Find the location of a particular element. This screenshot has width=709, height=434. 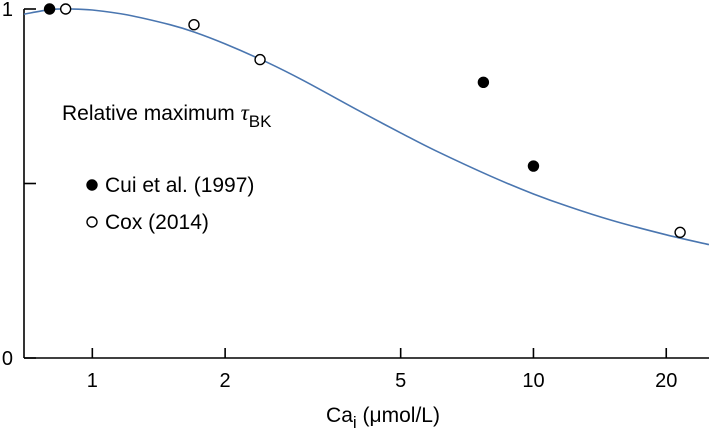

legend-marker-cox is located at coordinates (92, 222).